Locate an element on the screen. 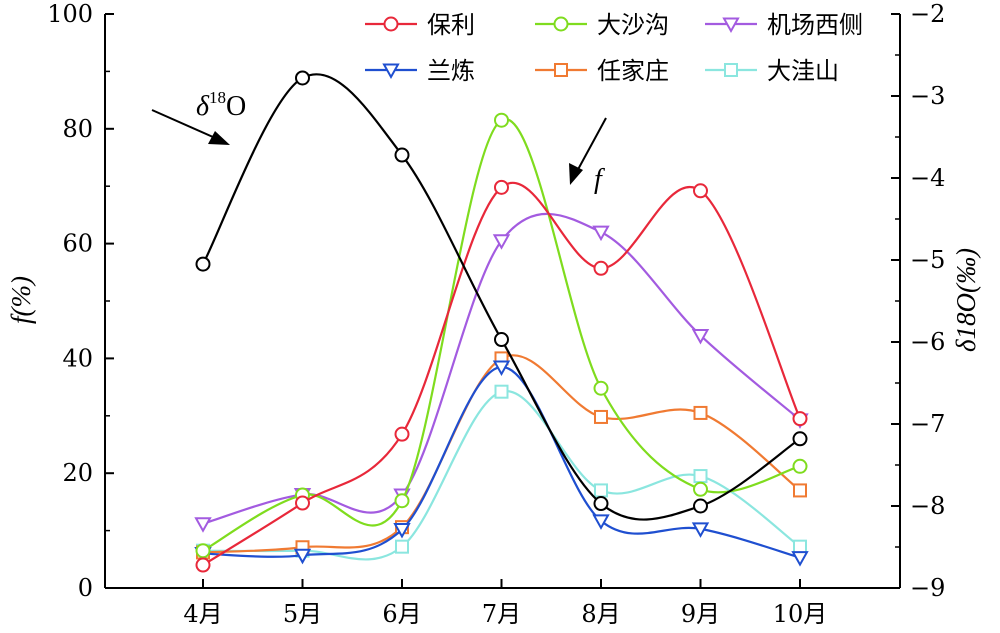 This screenshot has height=633, width=1000. y-right-tick-label: −4 is located at coordinates (927, 178).